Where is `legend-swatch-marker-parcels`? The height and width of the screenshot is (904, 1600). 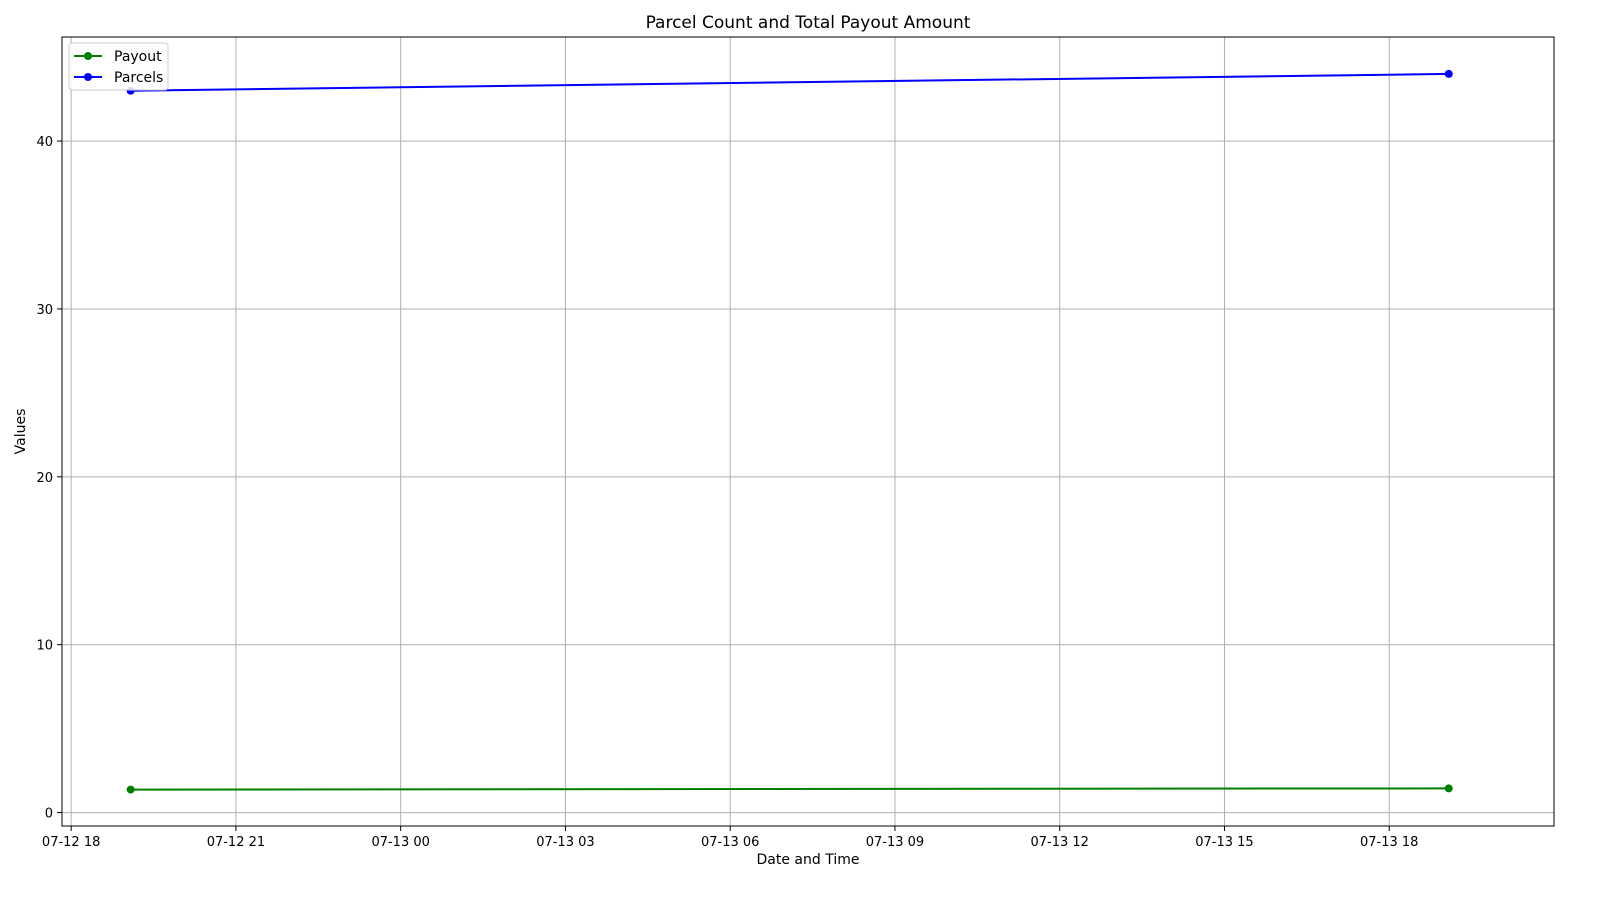
legend-swatch-marker-parcels is located at coordinates (88, 77).